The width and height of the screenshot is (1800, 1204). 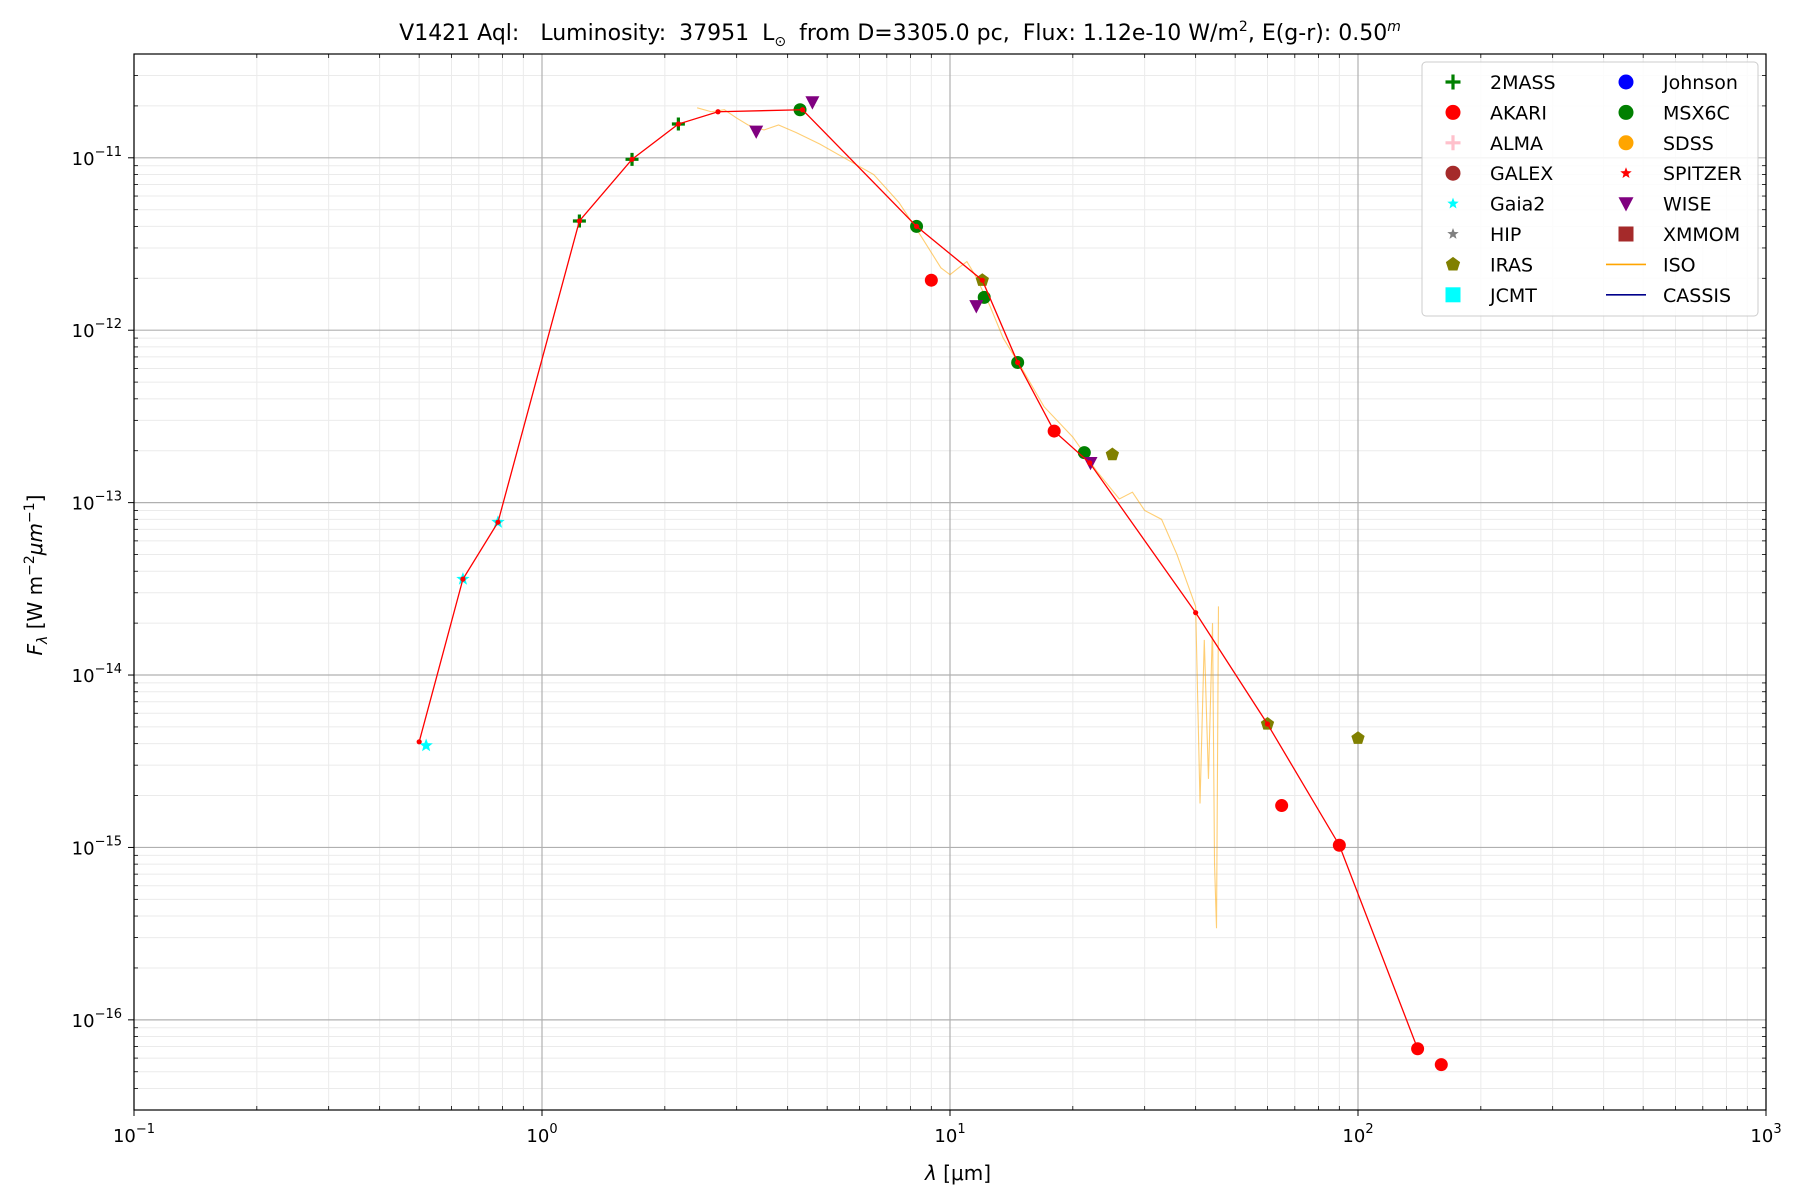 I want to click on point-iras, so click(x=1358, y=737).